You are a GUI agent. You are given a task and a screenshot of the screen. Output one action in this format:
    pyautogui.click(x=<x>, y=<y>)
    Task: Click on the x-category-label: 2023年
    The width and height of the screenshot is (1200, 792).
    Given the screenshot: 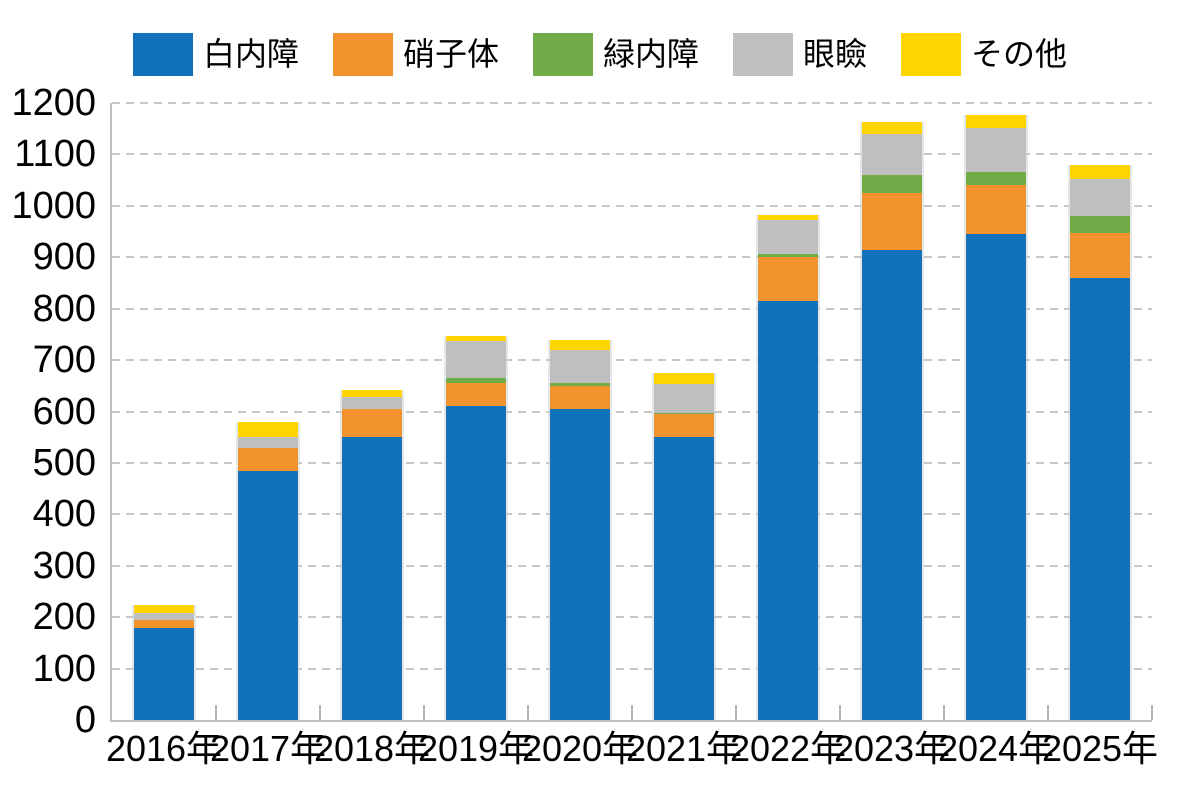 What is the action you would take?
    pyautogui.click(x=892, y=748)
    